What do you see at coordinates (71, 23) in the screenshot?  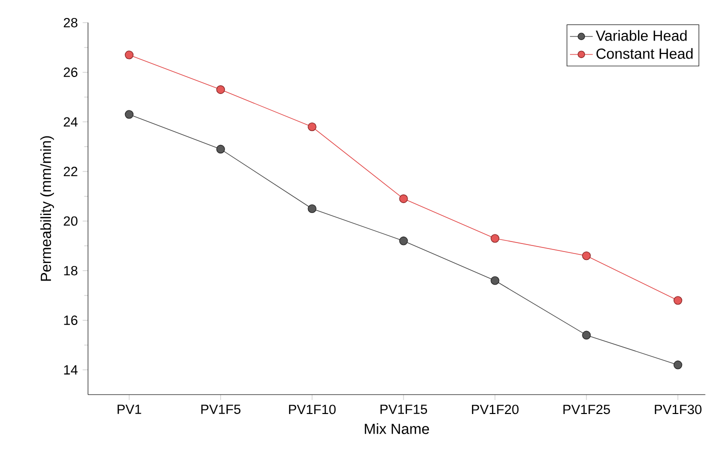 I see `y-tick-label: 28` at bounding box center [71, 23].